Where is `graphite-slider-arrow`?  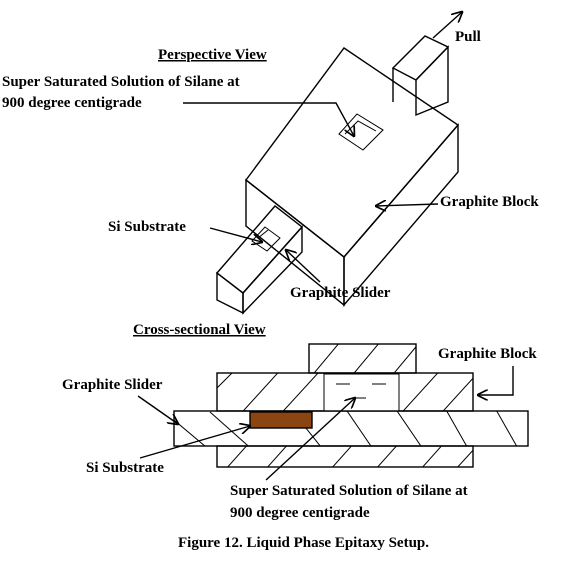
graphite-slider-arrow is located at coordinates (303, 266).